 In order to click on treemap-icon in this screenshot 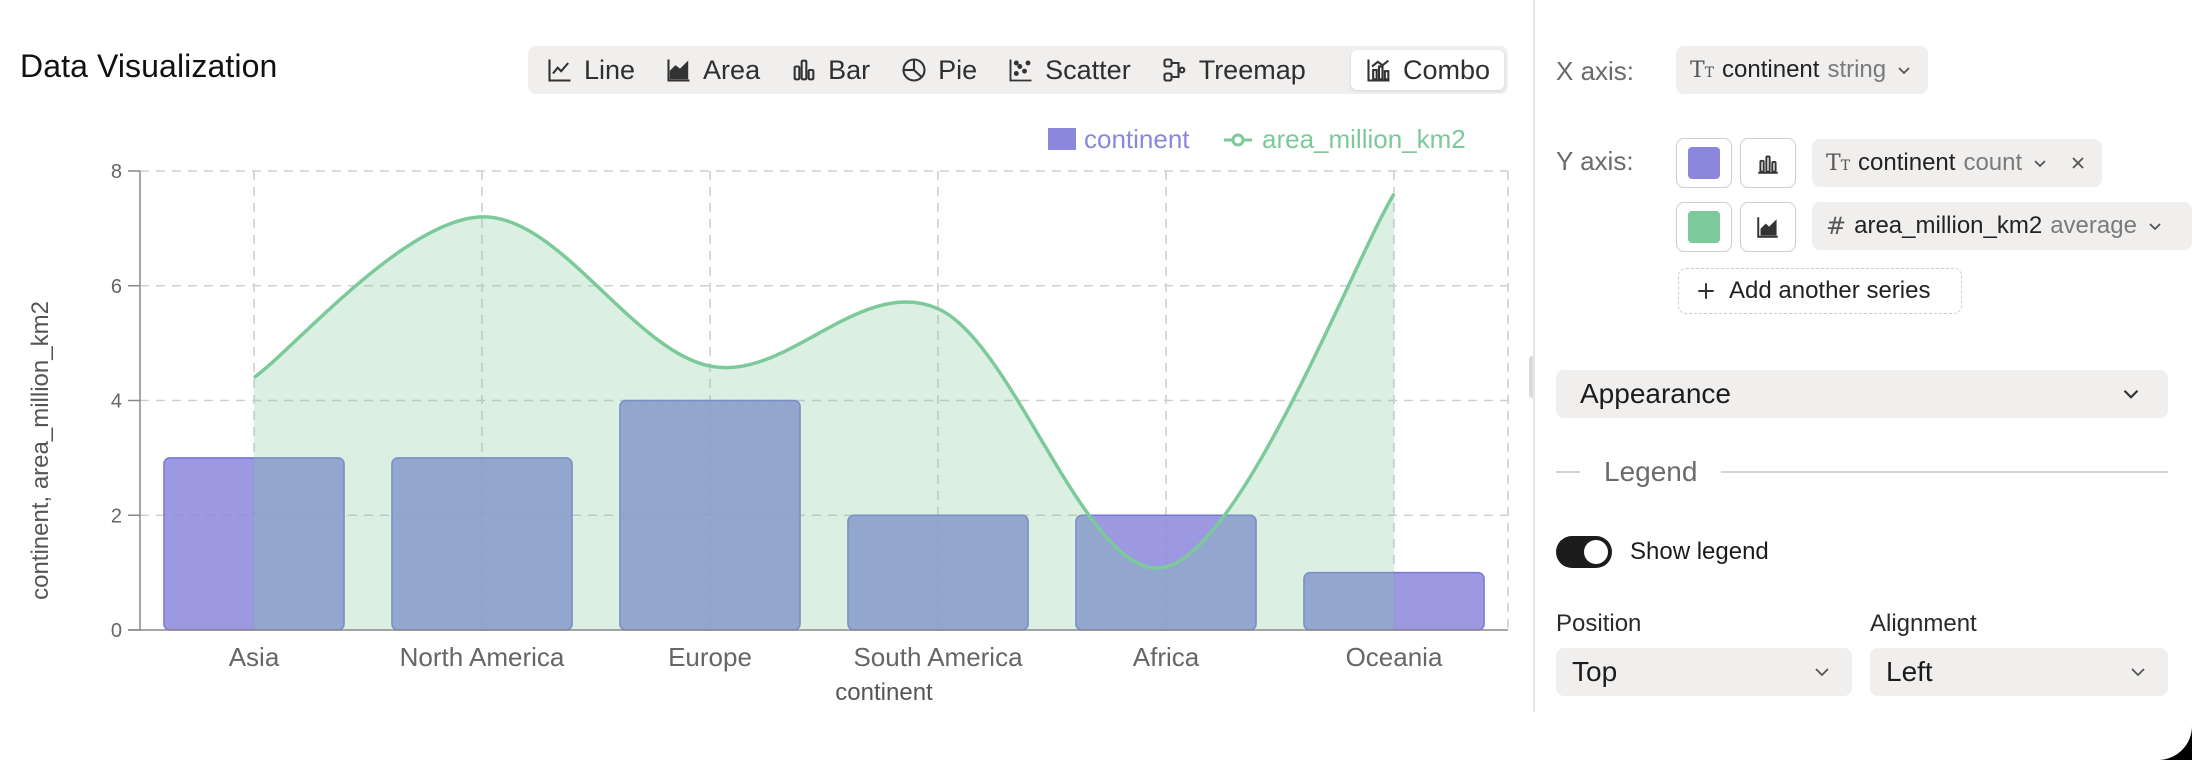, I will do `click(1174, 70)`.